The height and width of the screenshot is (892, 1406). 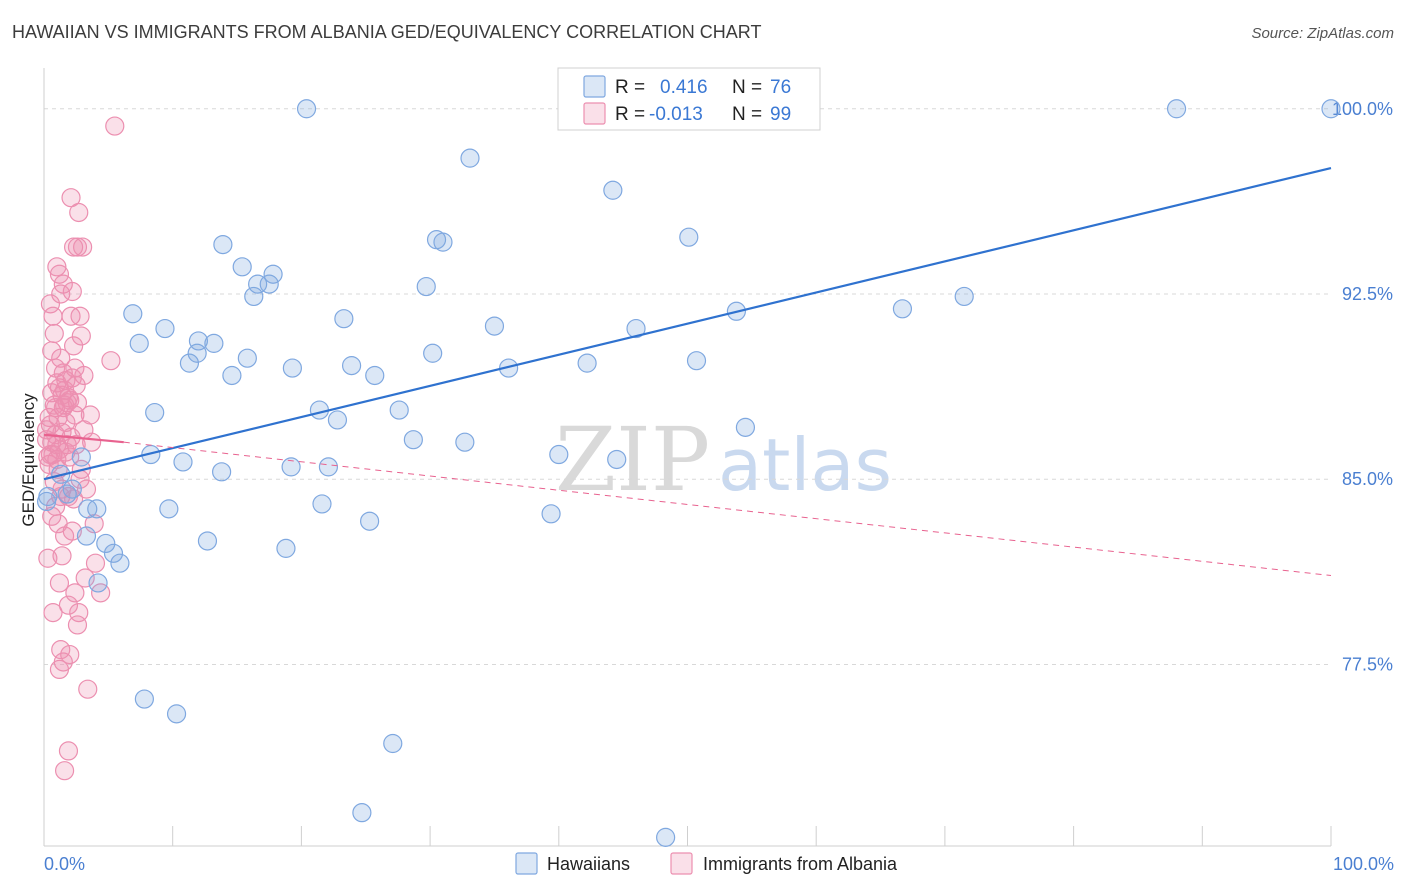 What do you see at coordinates (588, 864) in the screenshot?
I see `legend-label-hawaiians: Hawaiians` at bounding box center [588, 864].